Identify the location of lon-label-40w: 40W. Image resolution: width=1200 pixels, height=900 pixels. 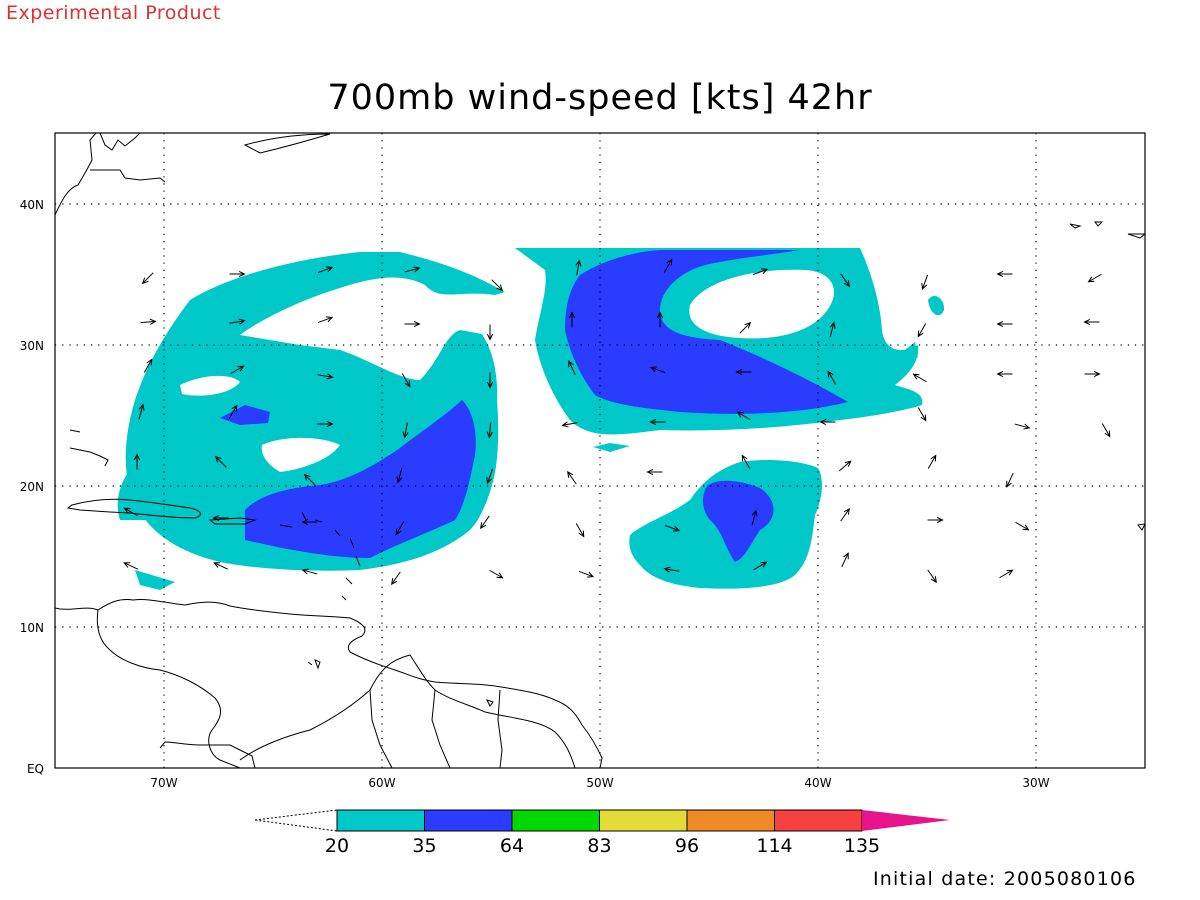
(817, 783).